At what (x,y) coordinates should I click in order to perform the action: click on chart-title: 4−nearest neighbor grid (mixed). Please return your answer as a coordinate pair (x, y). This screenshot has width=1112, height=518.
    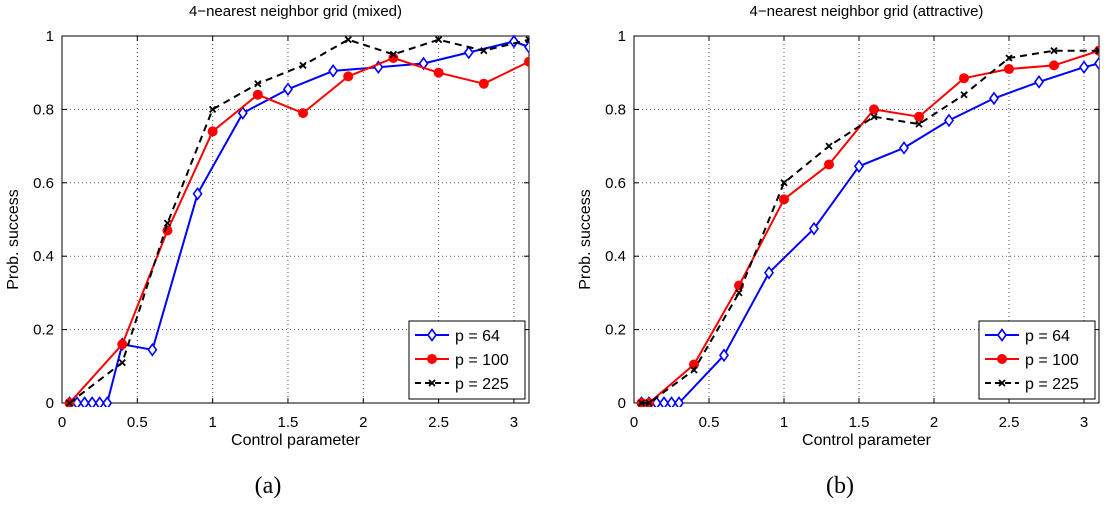
    Looking at the image, I should click on (295, 11).